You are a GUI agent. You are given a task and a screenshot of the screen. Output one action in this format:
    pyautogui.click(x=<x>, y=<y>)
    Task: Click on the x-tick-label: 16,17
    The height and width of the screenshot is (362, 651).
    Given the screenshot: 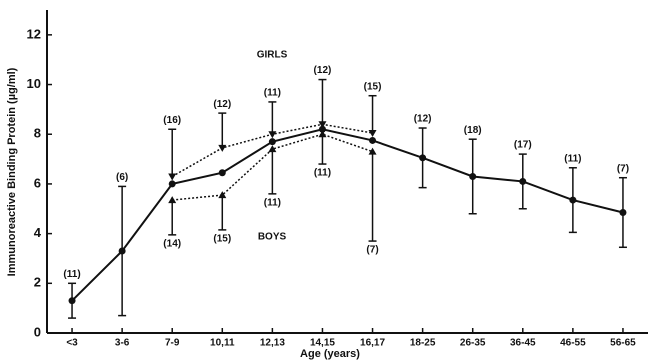 What is the action you would take?
    pyautogui.click(x=372, y=343)
    